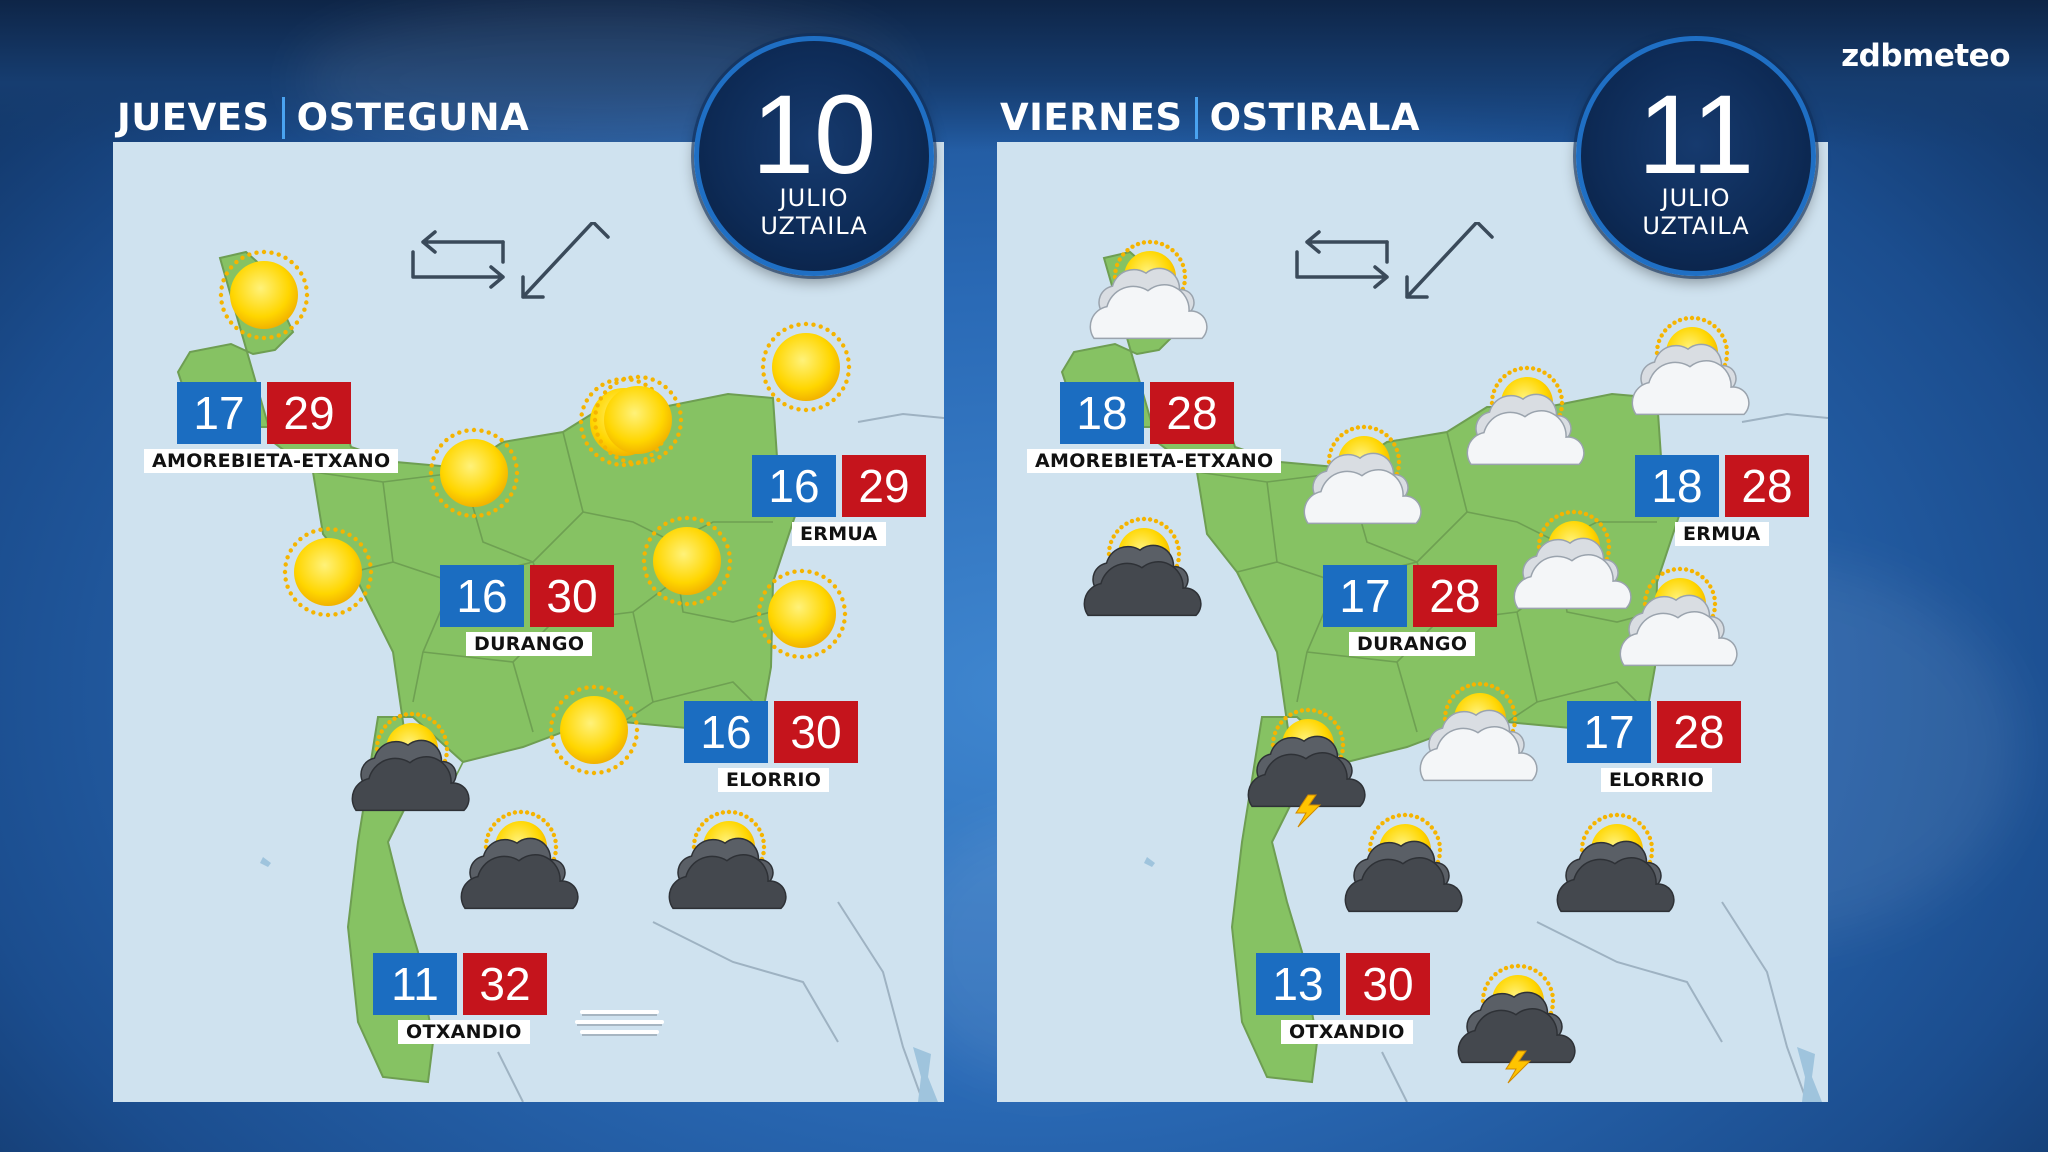  What do you see at coordinates (415, 984) in the screenshot?
I see `temp-min: 11` at bounding box center [415, 984].